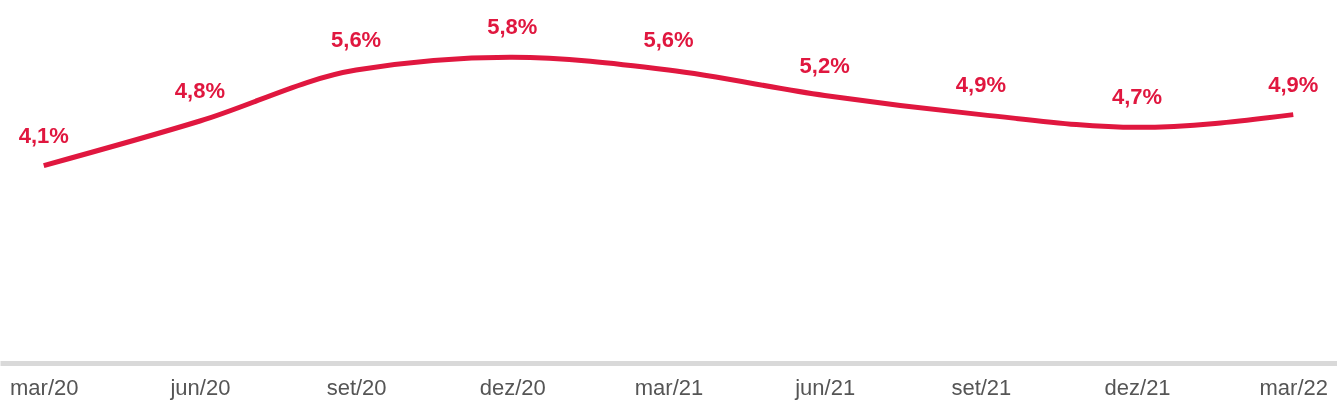 The image size is (1337, 402). What do you see at coordinates (1137, 97) in the screenshot?
I see `data-label: 4,7%` at bounding box center [1137, 97].